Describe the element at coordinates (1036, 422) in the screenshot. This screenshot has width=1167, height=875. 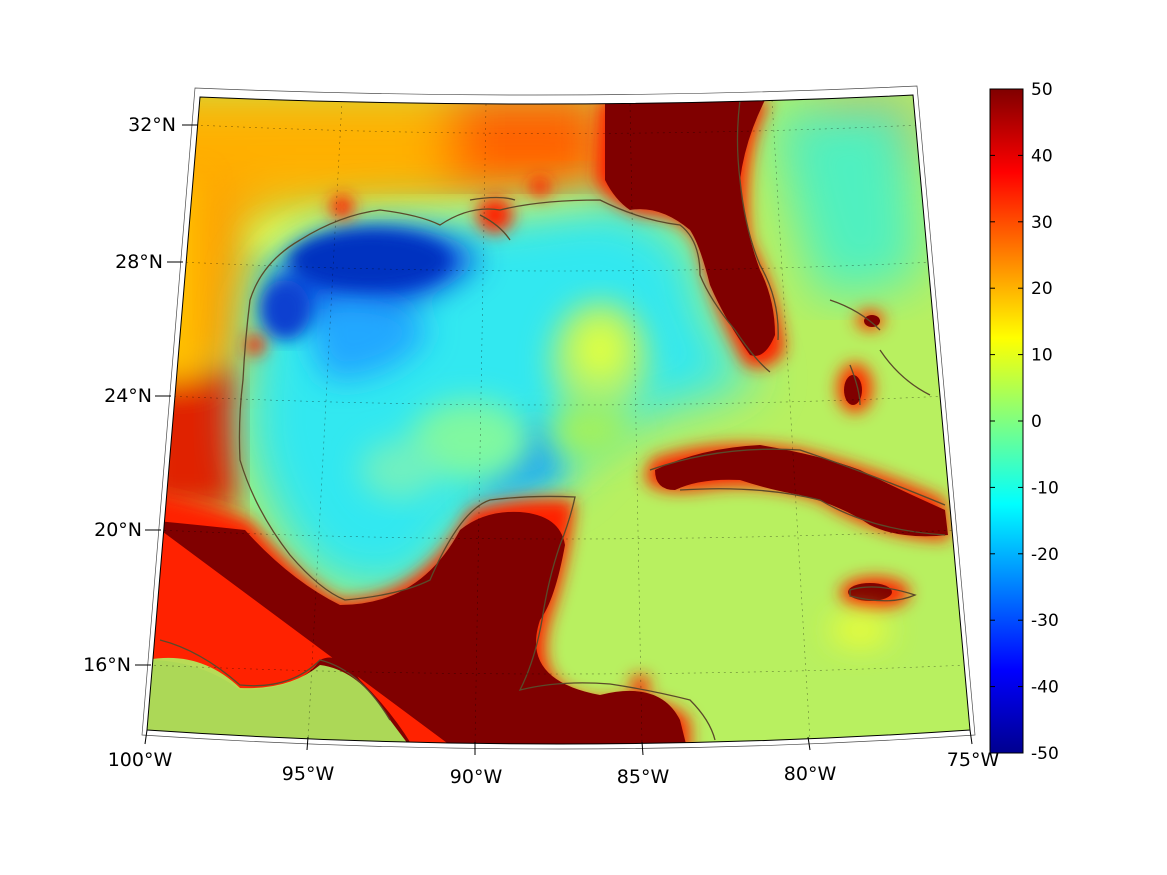
I see `colorbar-tick-label: 0` at that location.